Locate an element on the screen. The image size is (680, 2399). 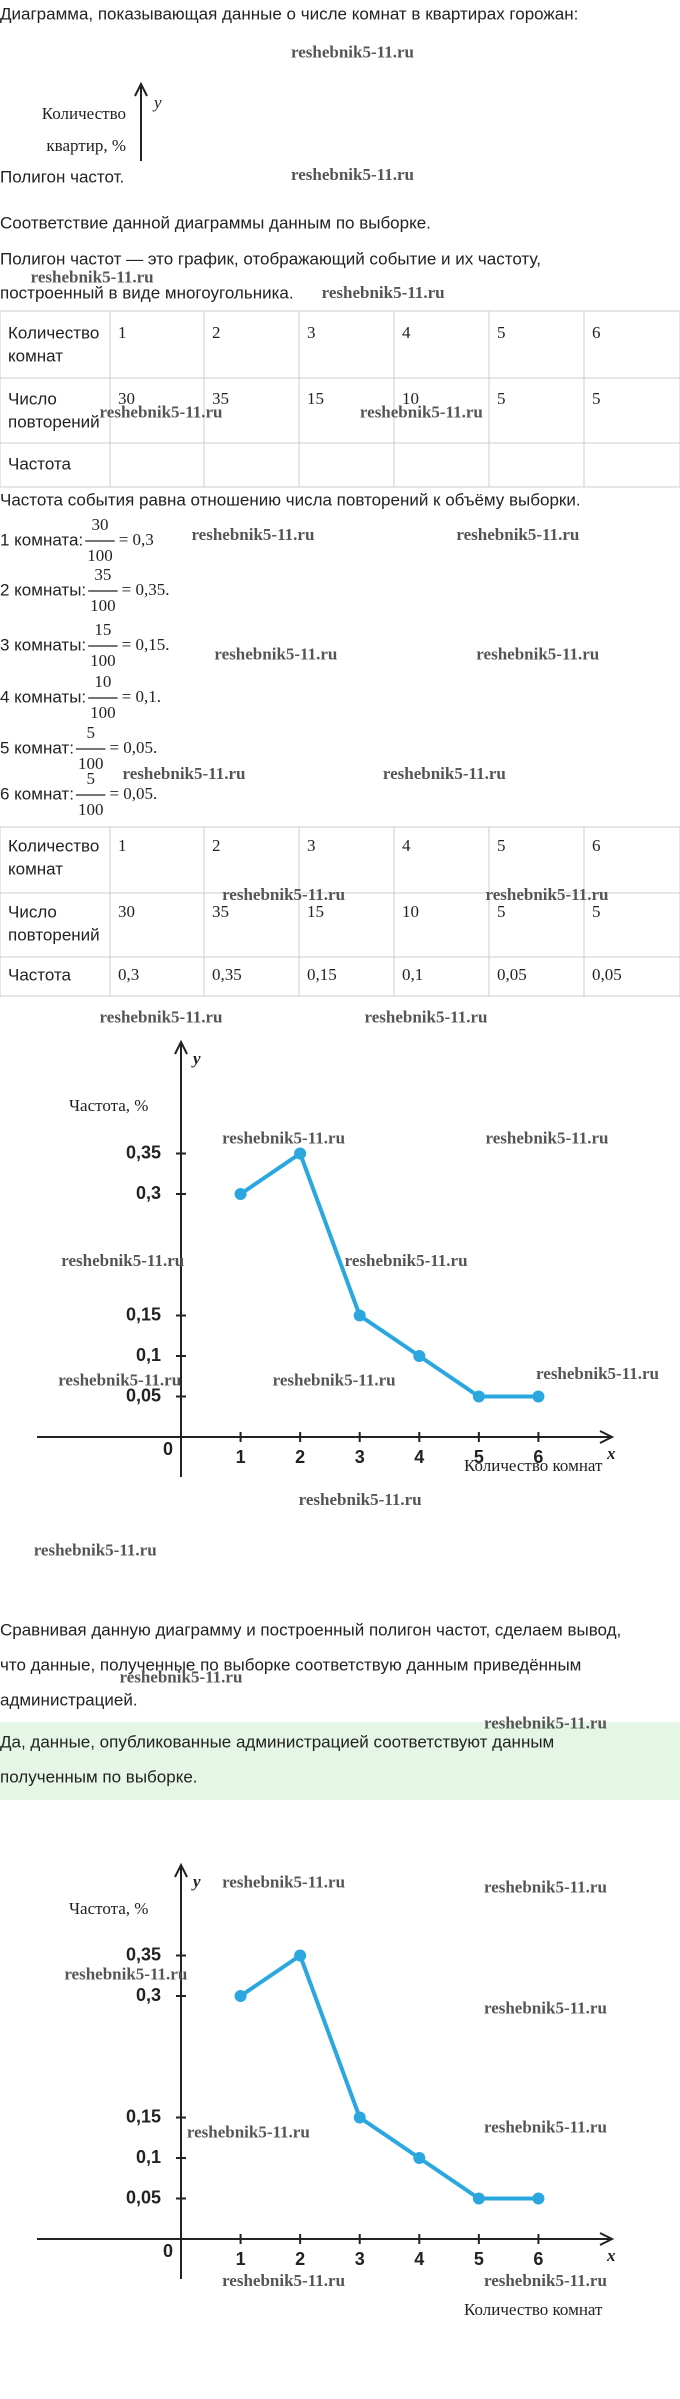
table-cell: 0,3 is located at coordinates (128, 974).